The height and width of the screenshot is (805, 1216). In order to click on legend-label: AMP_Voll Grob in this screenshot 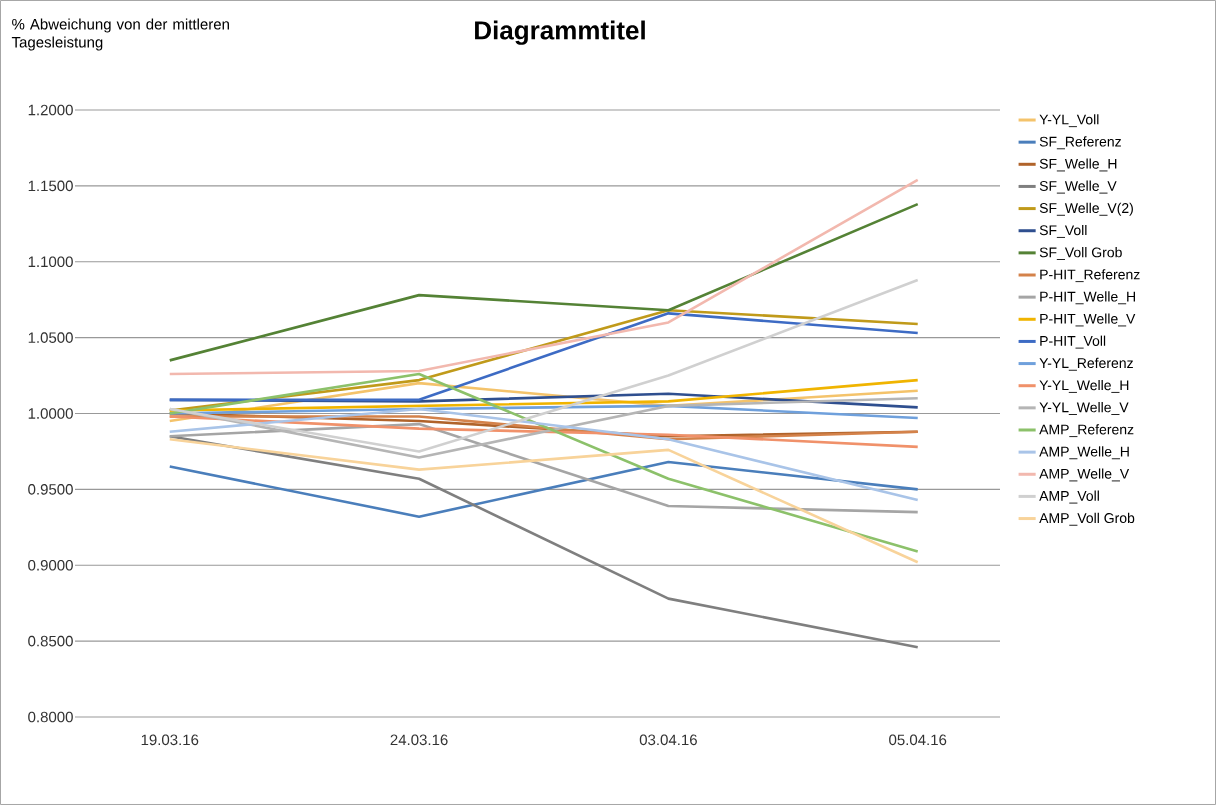, I will do `click(1087, 519)`.